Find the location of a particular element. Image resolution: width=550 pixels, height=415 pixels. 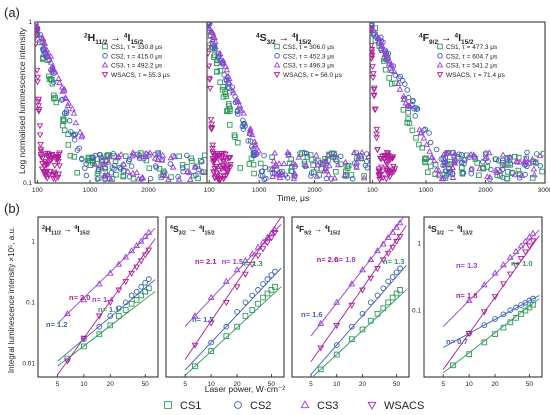

exponent-label: n= 1.1 is located at coordinates (108, 309).